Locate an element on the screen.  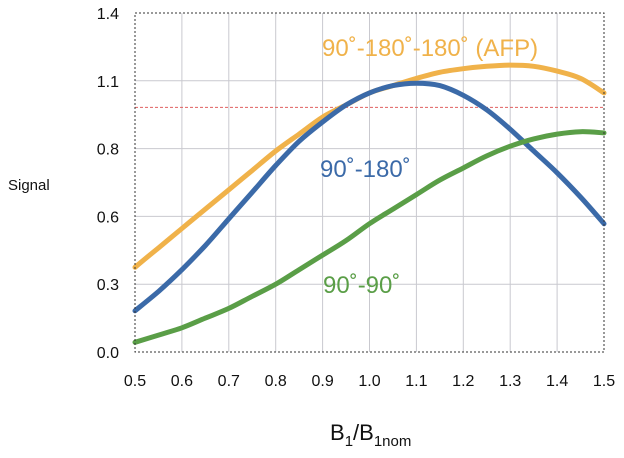
series-label-90-90: 90˚-90˚ is located at coordinates (361, 285).